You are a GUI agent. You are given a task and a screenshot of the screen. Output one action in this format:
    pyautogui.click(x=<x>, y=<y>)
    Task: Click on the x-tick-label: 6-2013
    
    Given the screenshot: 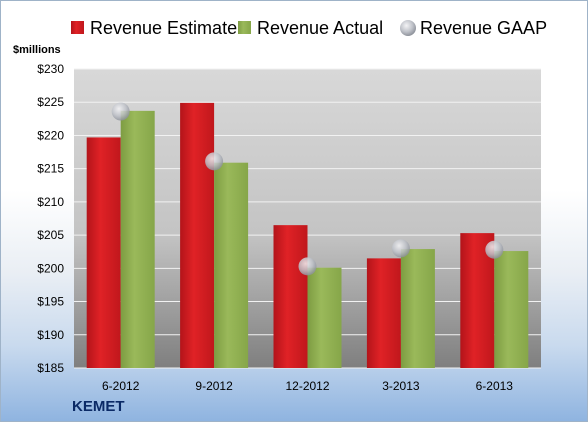 What is the action you would take?
    pyautogui.click(x=495, y=386)
    